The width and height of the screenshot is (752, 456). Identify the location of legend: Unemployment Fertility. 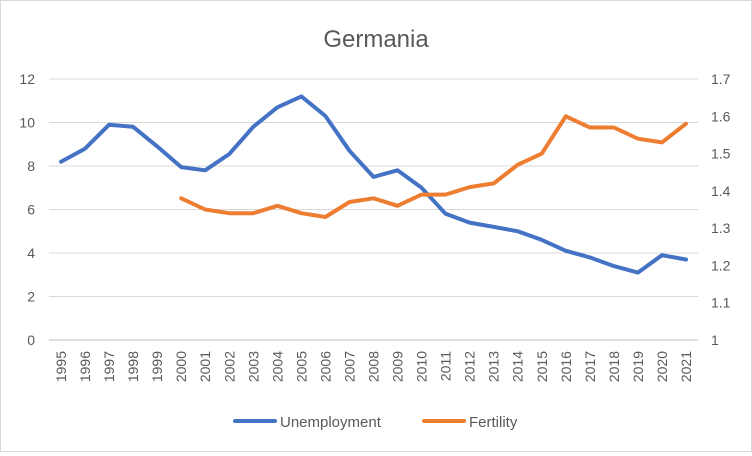
(375, 422).